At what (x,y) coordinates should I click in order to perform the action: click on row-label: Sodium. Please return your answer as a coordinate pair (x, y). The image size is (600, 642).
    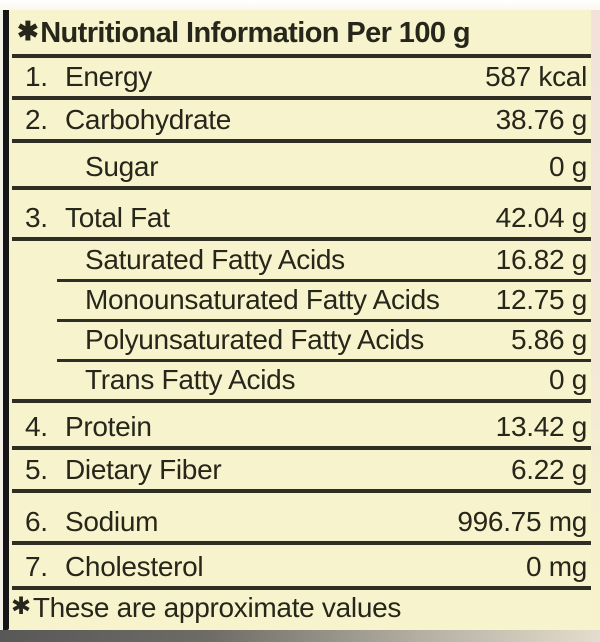
    Looking at the image, I should click on (112, 521).